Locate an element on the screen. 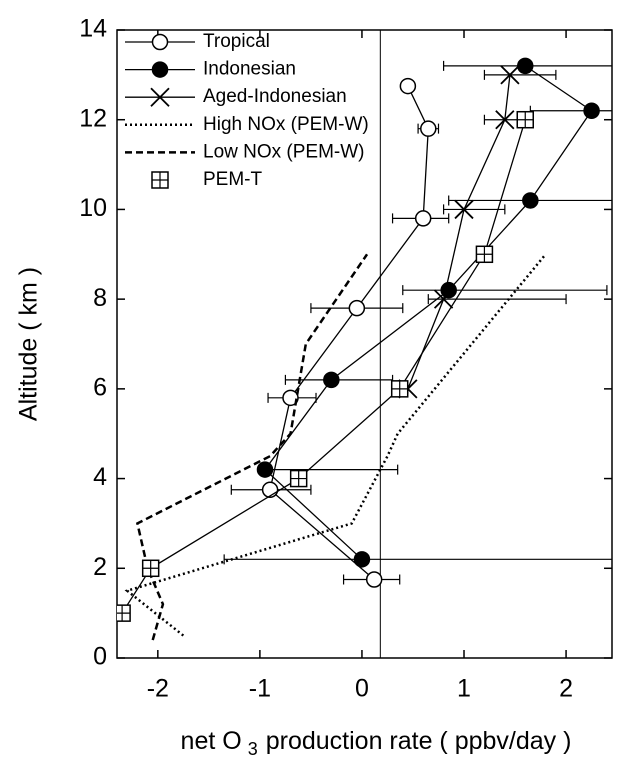  y-tick-label: 8 is located at coordinates (100, 298).